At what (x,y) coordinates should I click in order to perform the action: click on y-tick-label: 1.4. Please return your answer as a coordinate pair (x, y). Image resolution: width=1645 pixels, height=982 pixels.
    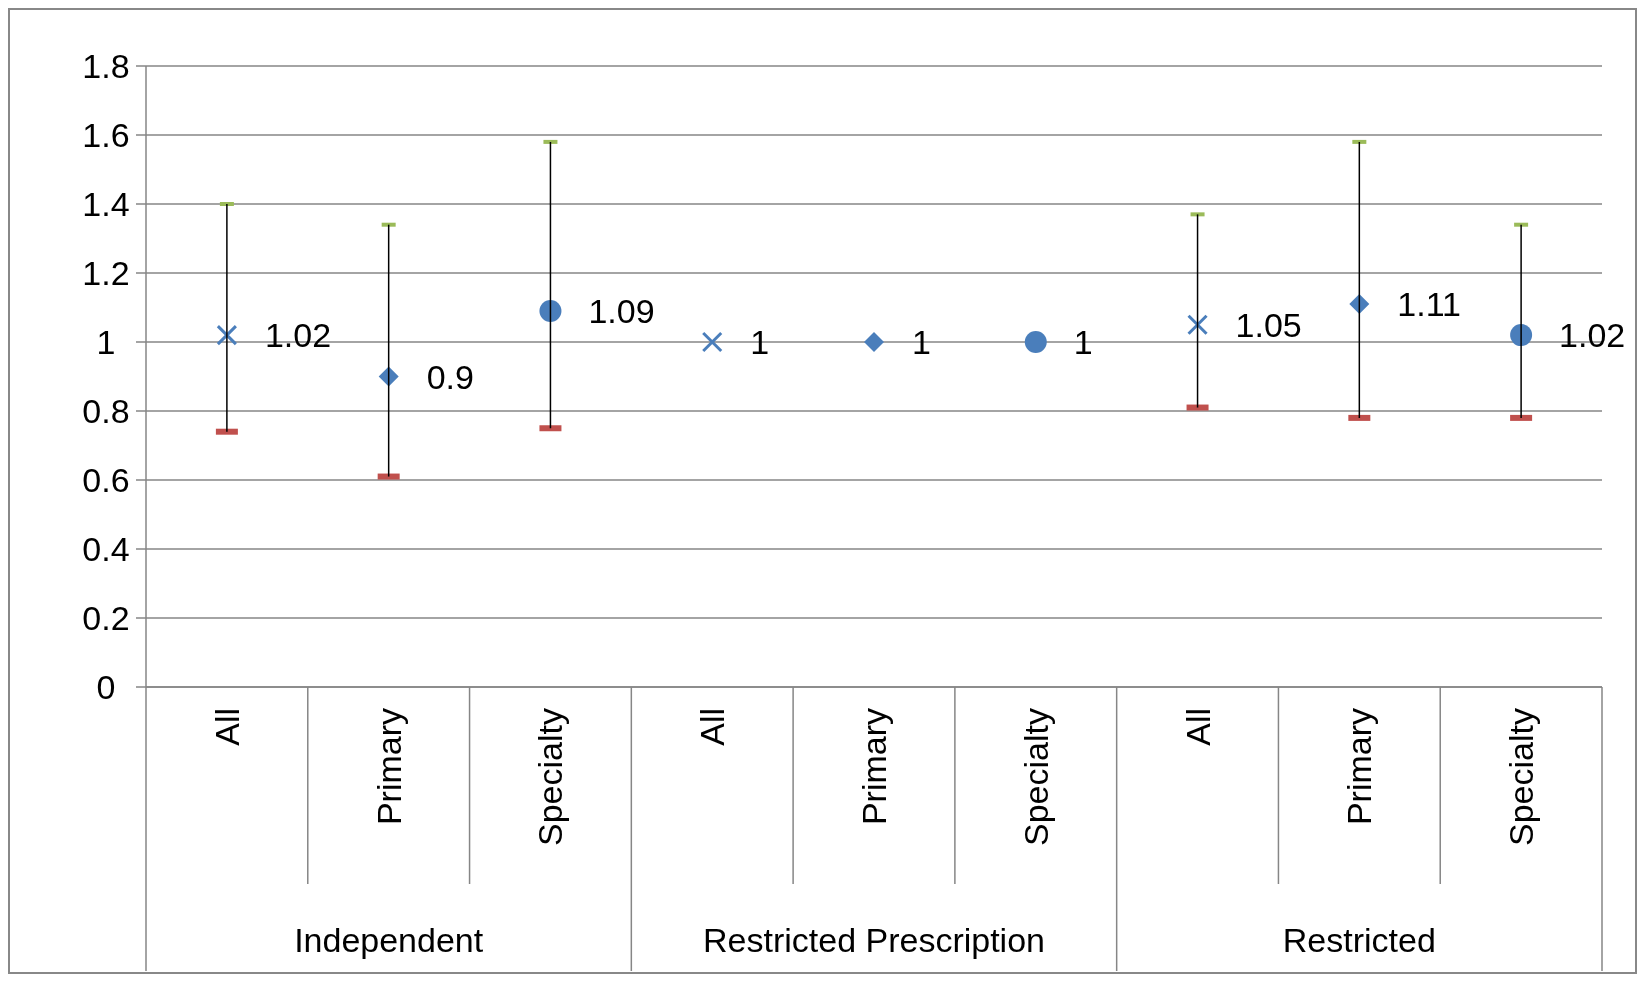
    Looking at the image, I should click on (106, 204).